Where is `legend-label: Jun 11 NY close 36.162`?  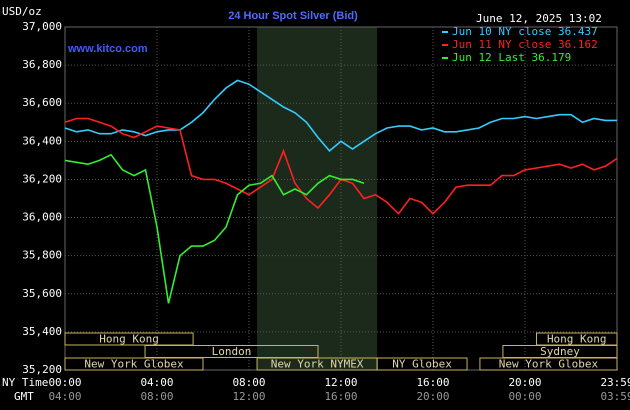
legend-label: Jun 11 NY close 36.162 is located at coordinates (525, 44).